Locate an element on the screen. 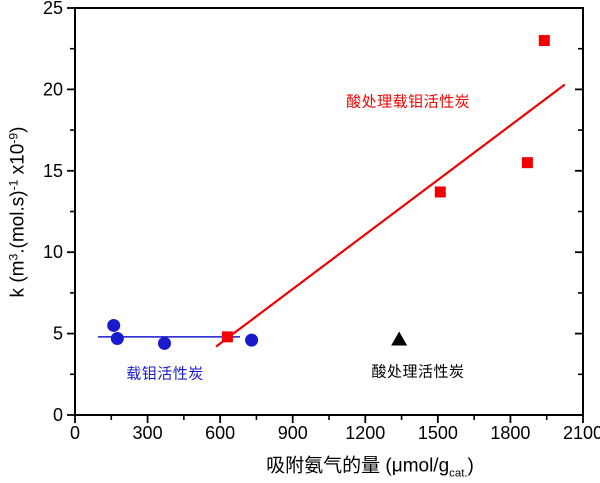 The height and width of the screenshot is (483, 600). y-tick-label: 15 is located at coordinates (53, 171).